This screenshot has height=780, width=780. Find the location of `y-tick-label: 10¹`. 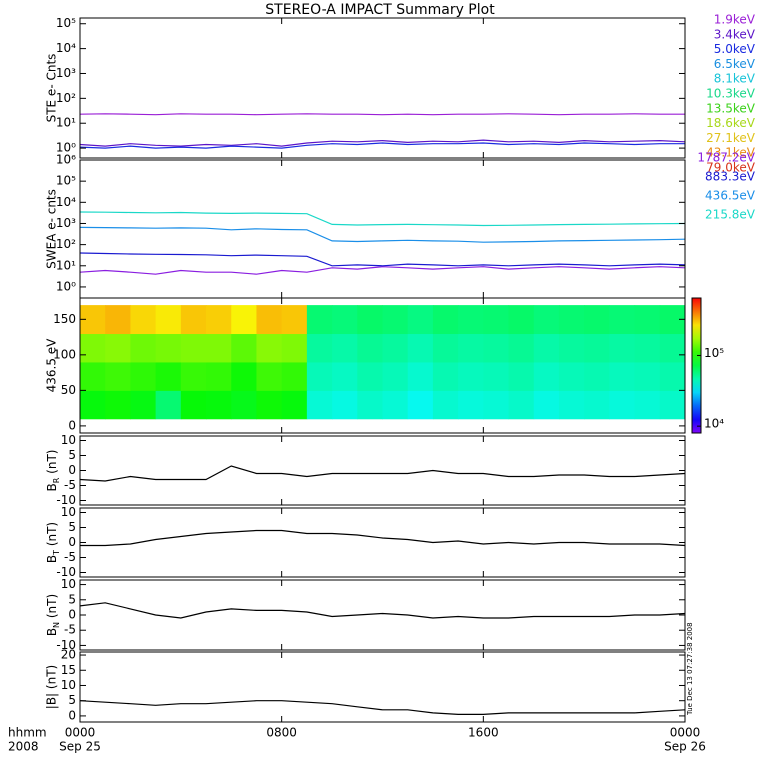

y-tick-label: 10¹ is located at coordinates (66, 265).